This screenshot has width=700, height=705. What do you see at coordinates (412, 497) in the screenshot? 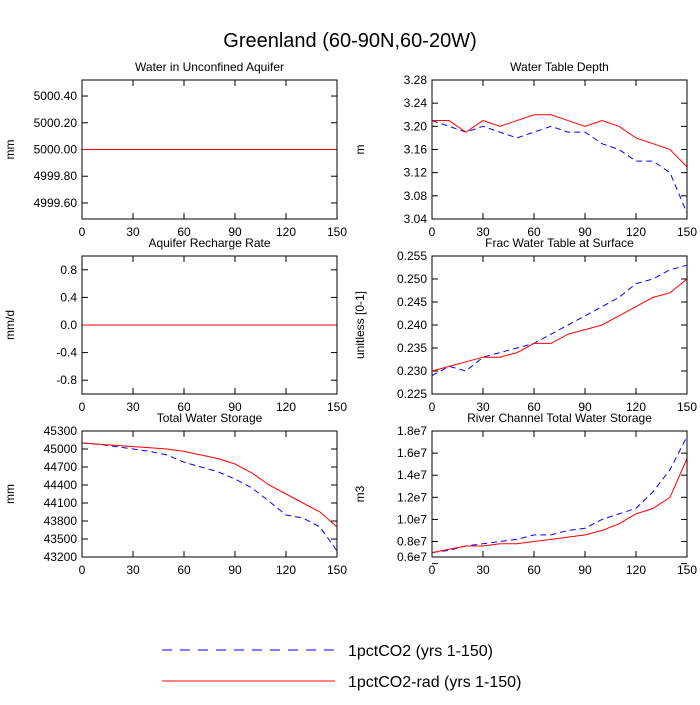
I see `y-tick-label: 1.2e7` at bounding box center [412, 497].